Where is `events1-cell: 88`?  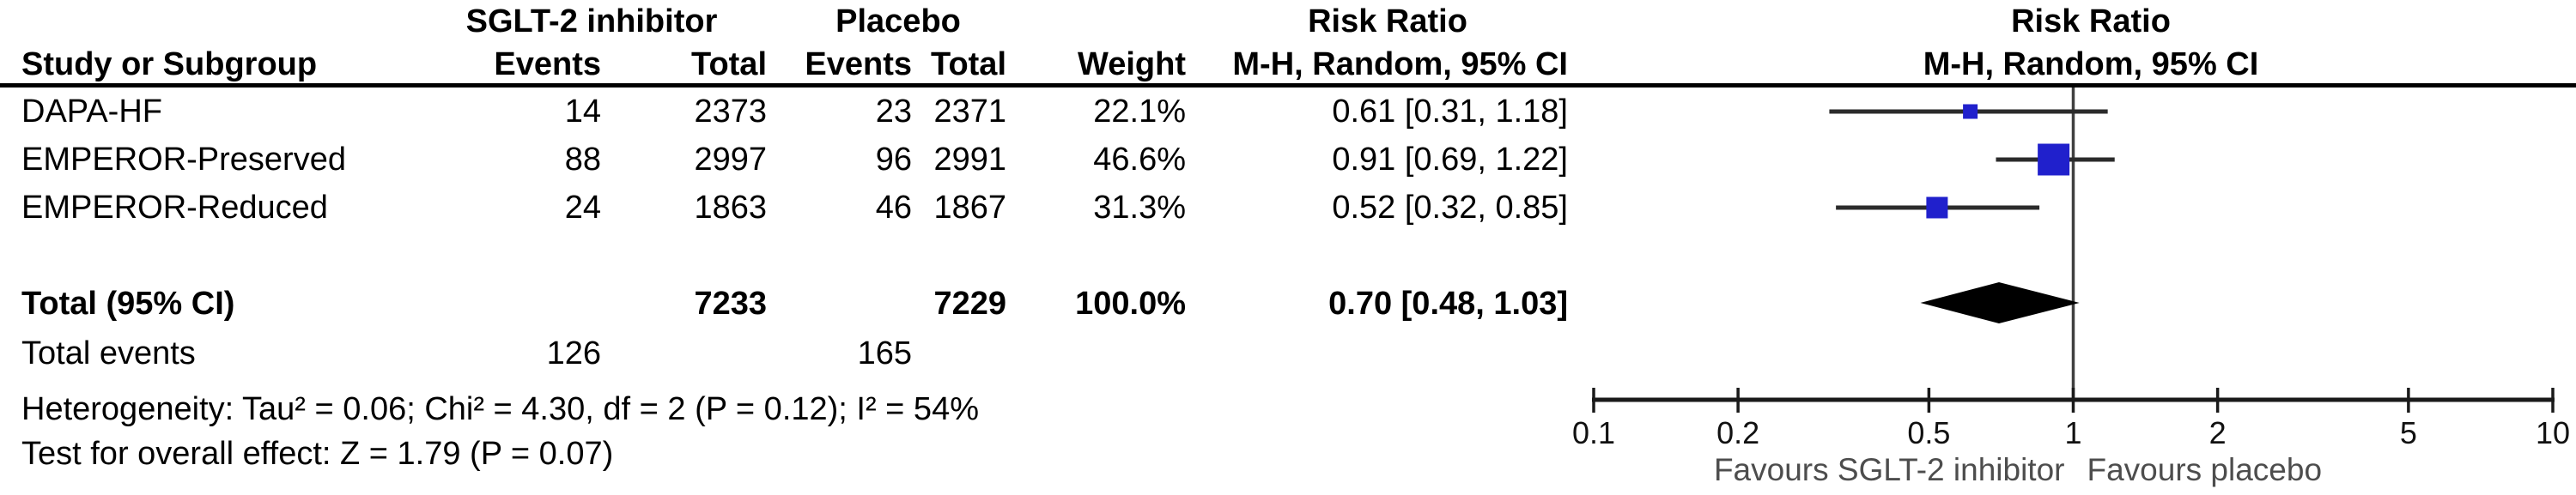 events1-cell: 88 is located at coordinates (583, 160).